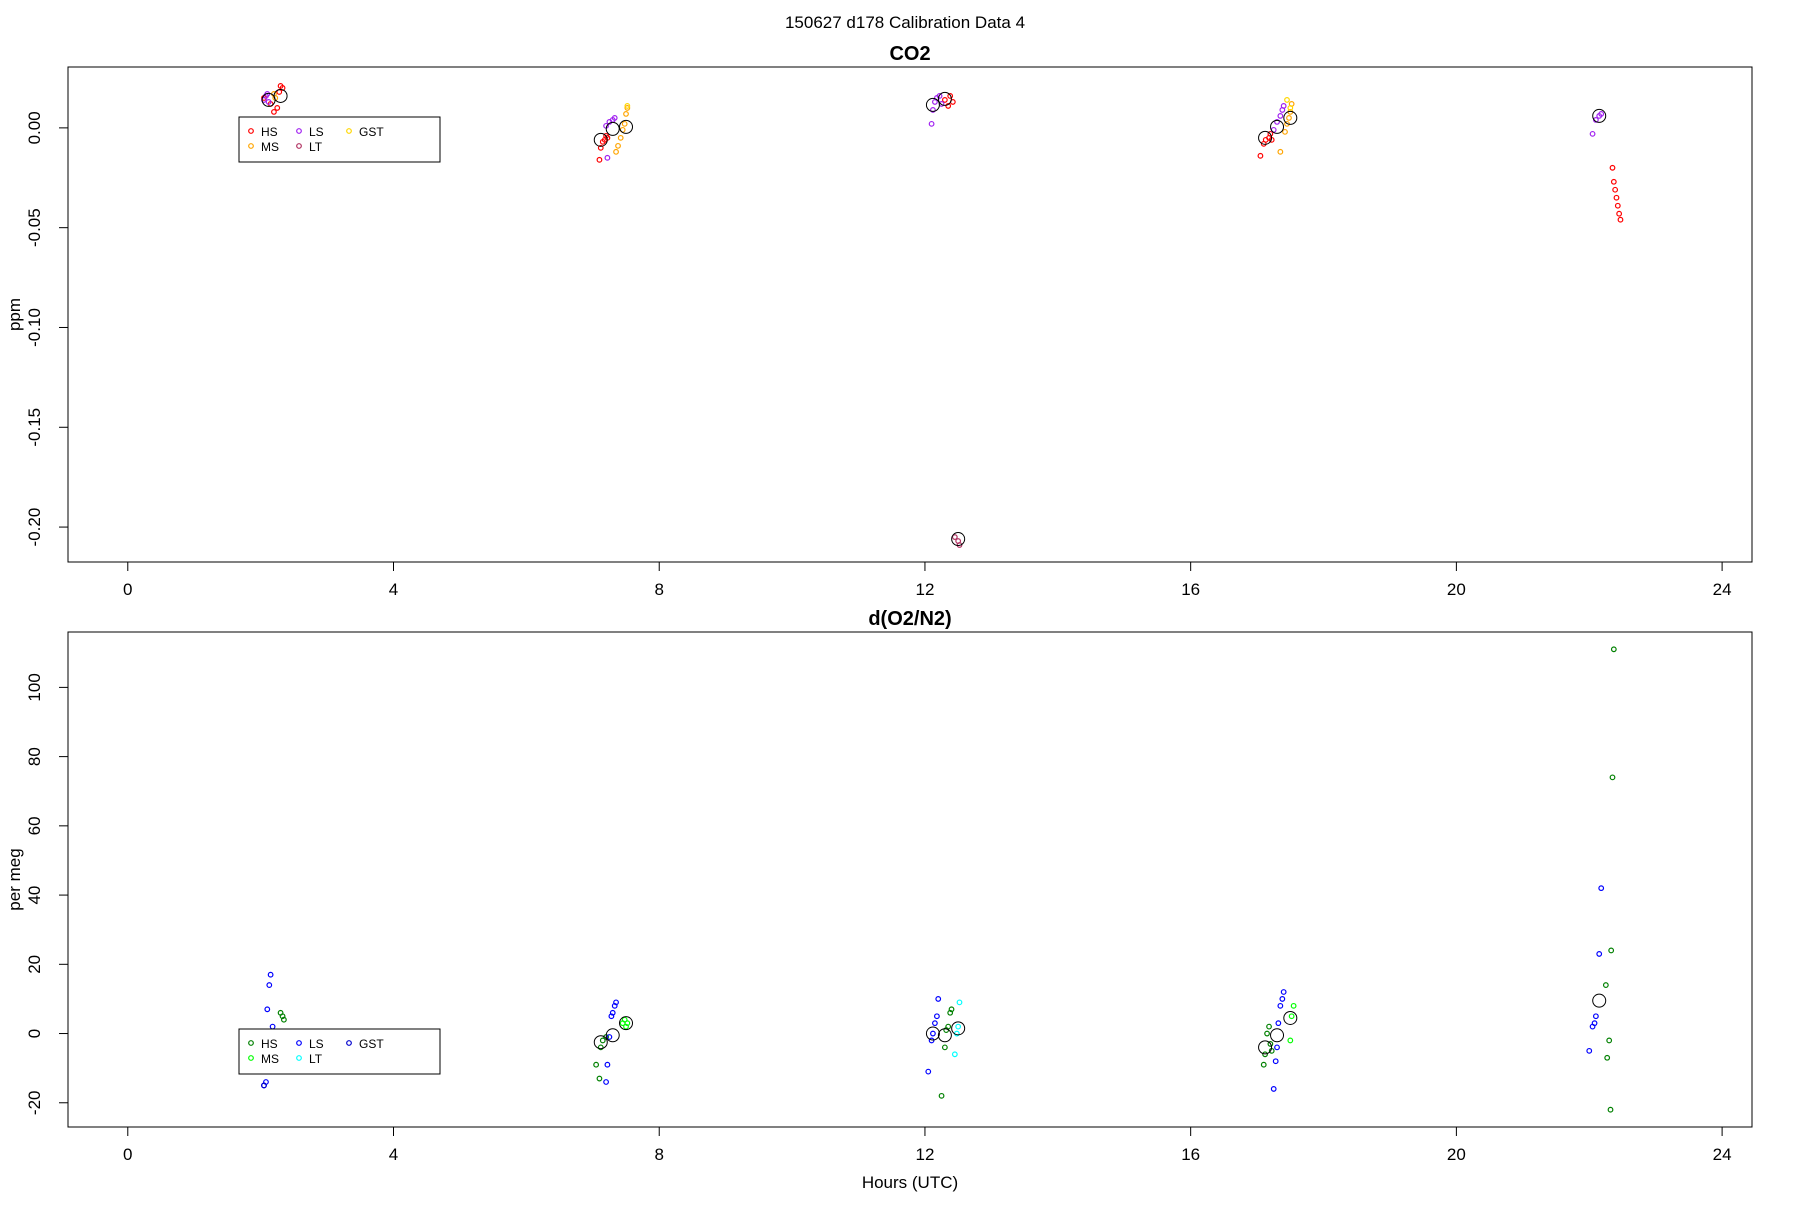  I want to click on y-tick-label: 20, so click(34, 964).